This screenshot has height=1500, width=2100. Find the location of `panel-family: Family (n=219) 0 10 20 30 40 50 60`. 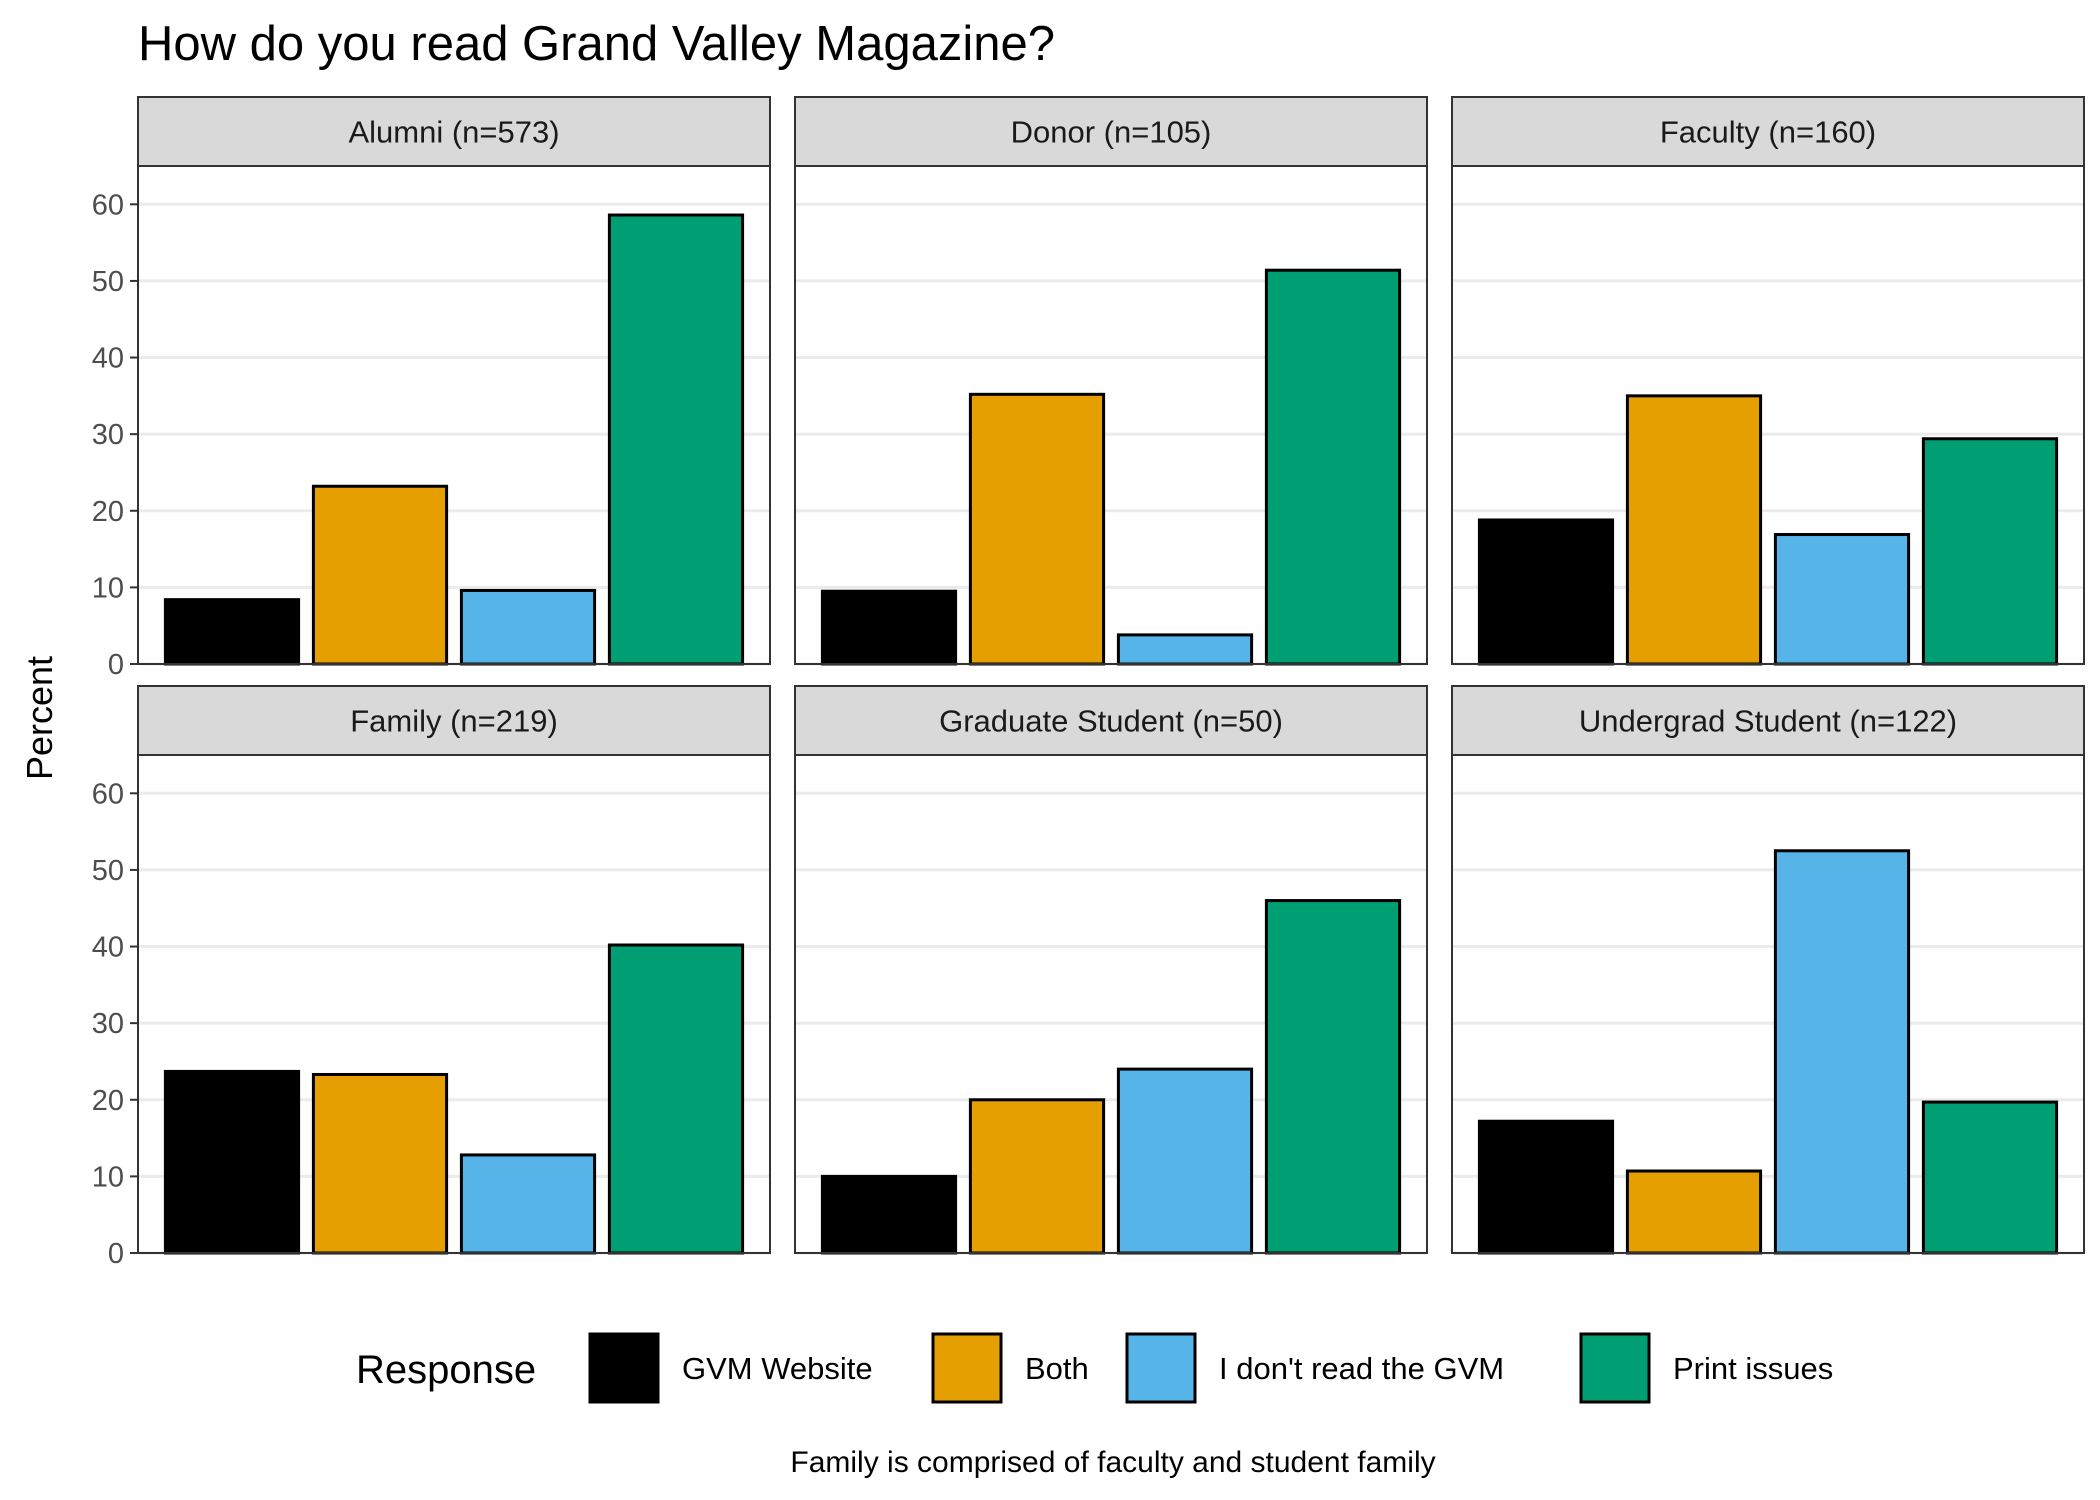

panel-family: Family (n=219) 0 10 20 30 40 50 60 is located at coordinates (431, 977).